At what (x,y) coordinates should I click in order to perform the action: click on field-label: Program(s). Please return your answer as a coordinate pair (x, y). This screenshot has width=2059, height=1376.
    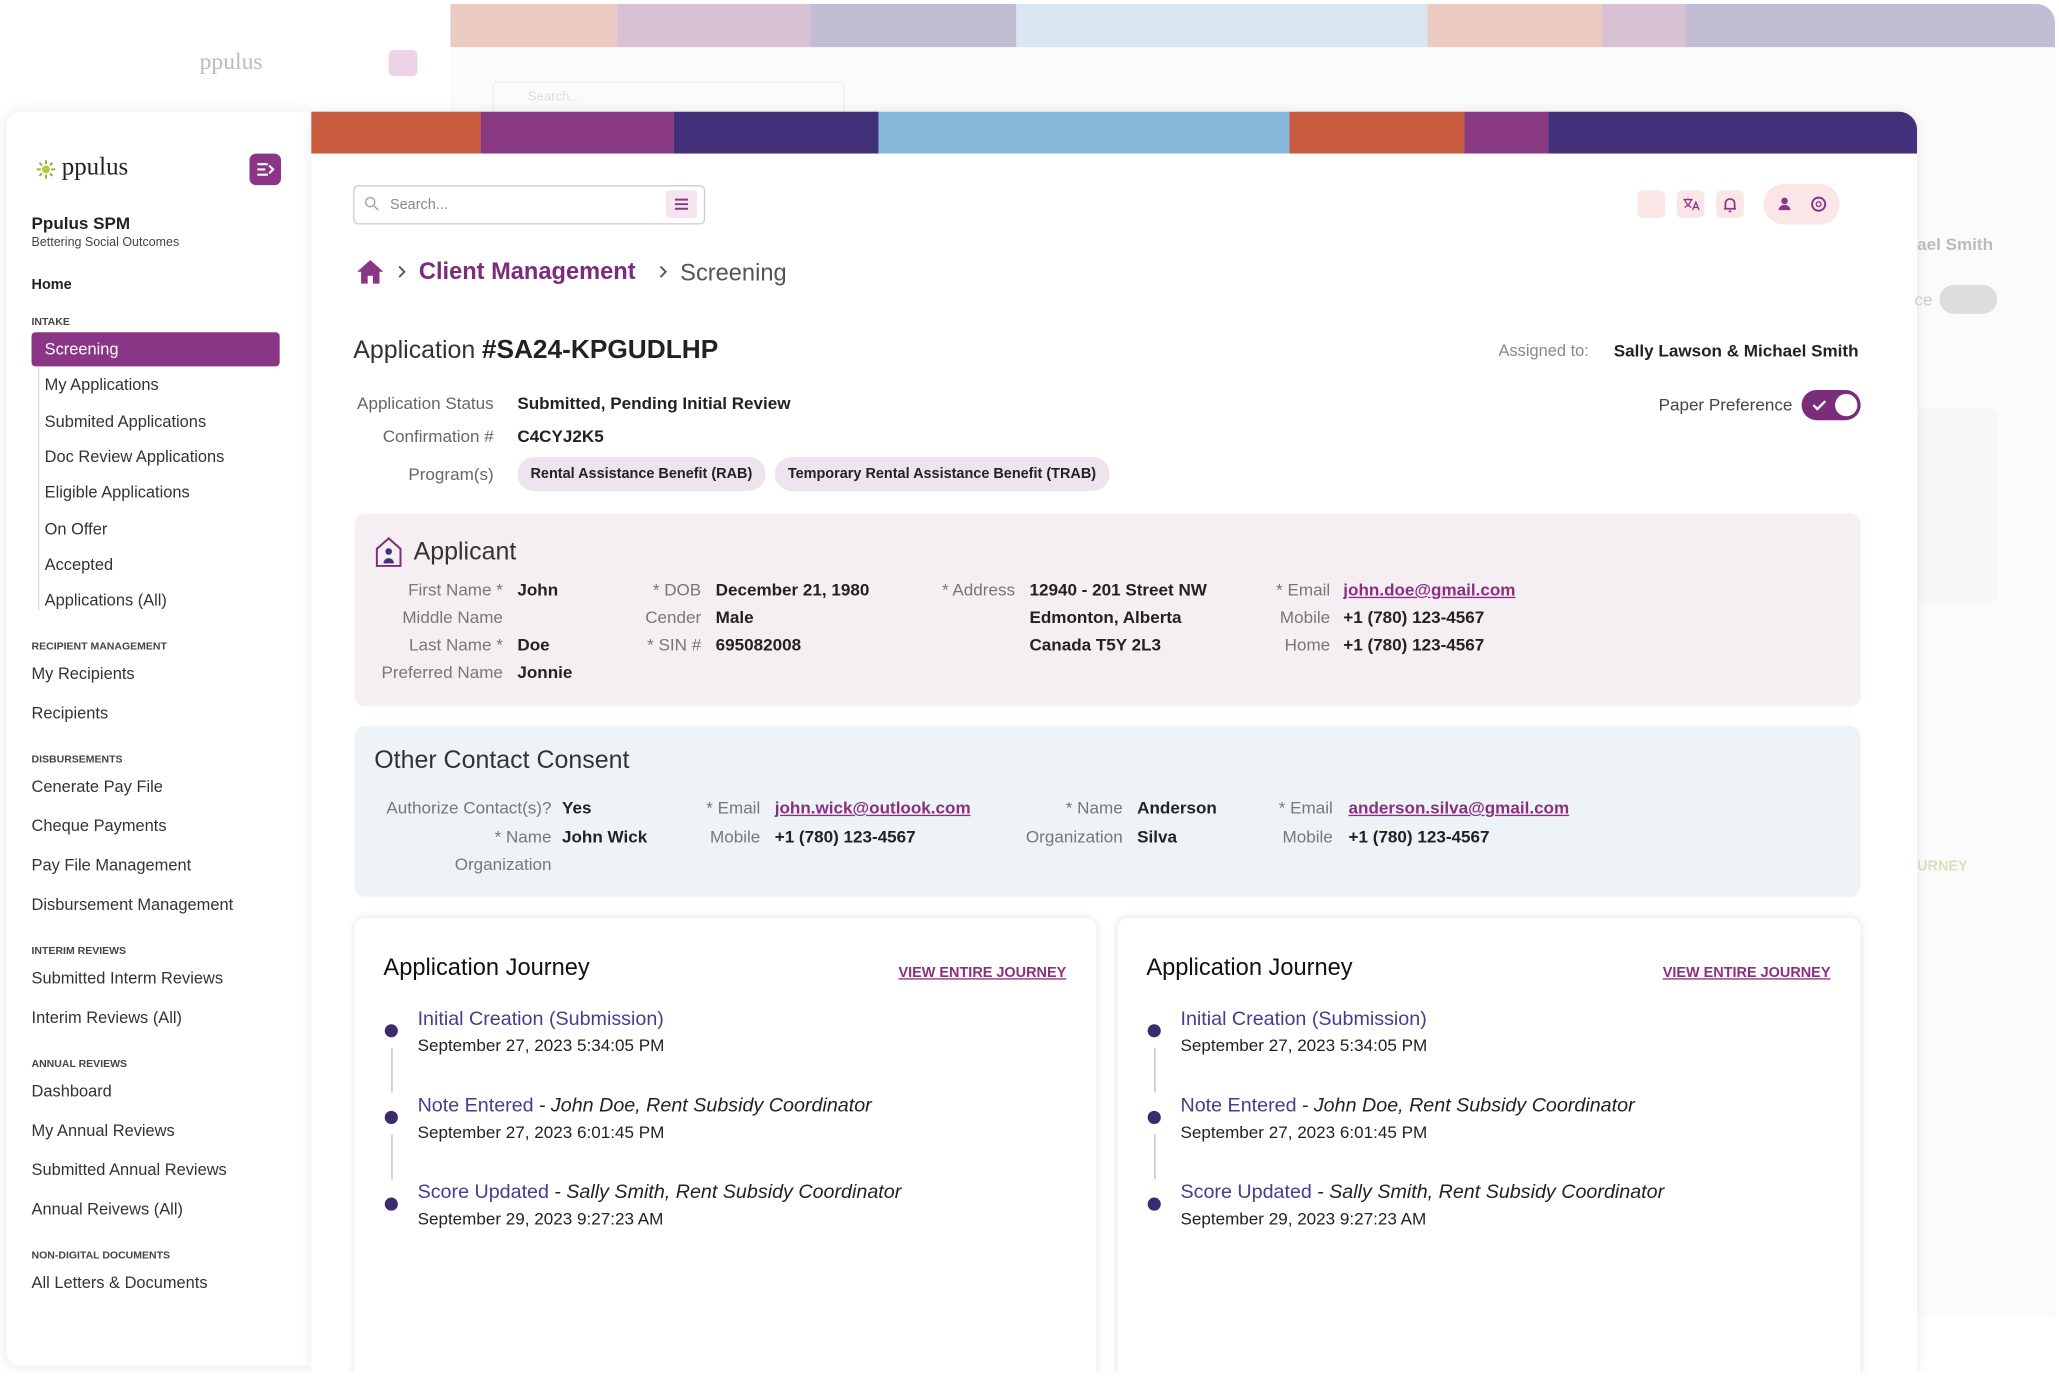
    Looking at the image, I should click on (451, 474).